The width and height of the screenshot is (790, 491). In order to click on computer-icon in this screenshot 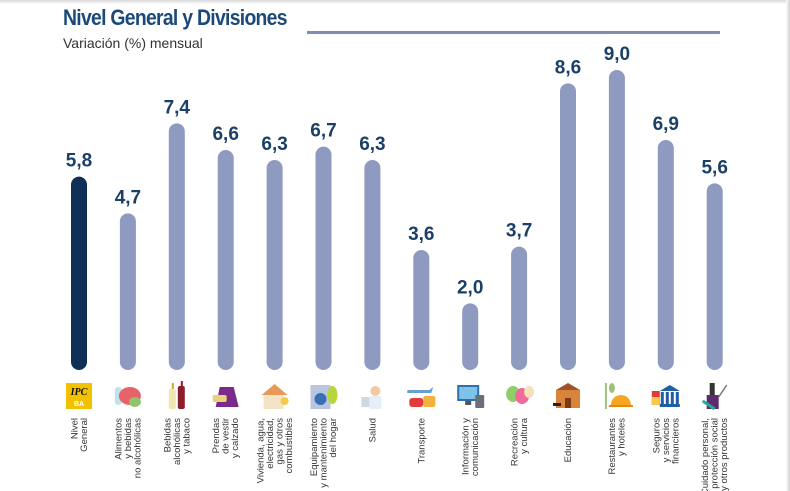, I will do `click(471, 396)`.